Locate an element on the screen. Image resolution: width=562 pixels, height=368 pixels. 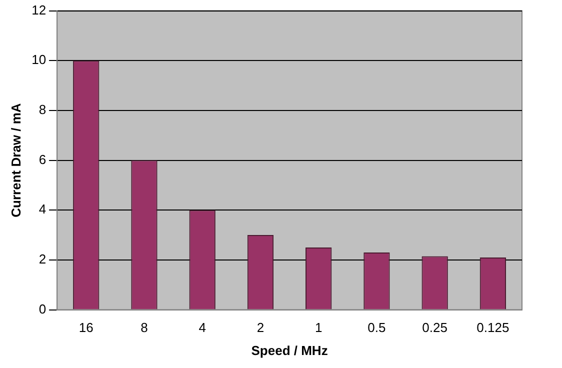
y-tick-label: 10 is located at coordinates (39, 60).